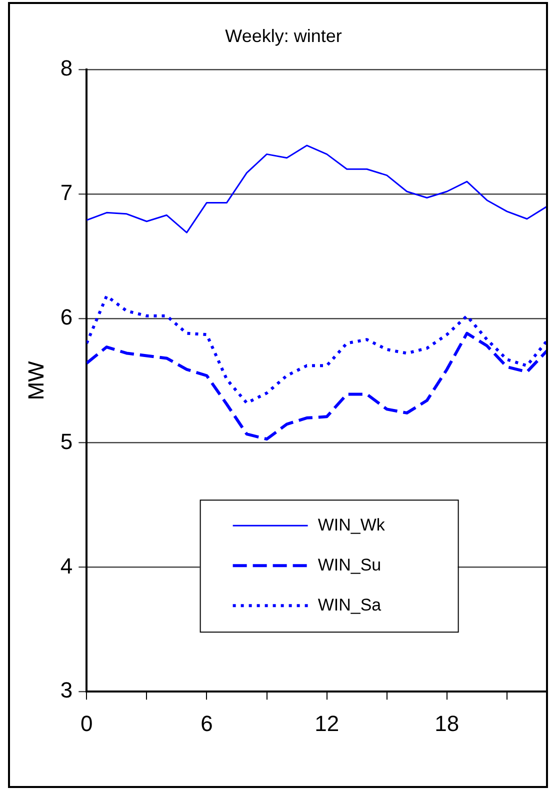 This screenshot has width=557, height=792. I want to click on legend-label: WIN_Wk, so click(352, 524).